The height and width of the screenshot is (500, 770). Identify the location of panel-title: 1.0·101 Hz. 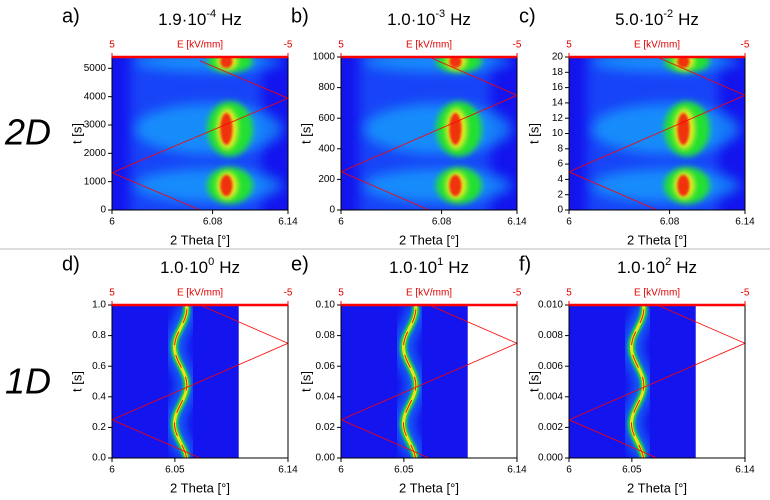
(429, 267).